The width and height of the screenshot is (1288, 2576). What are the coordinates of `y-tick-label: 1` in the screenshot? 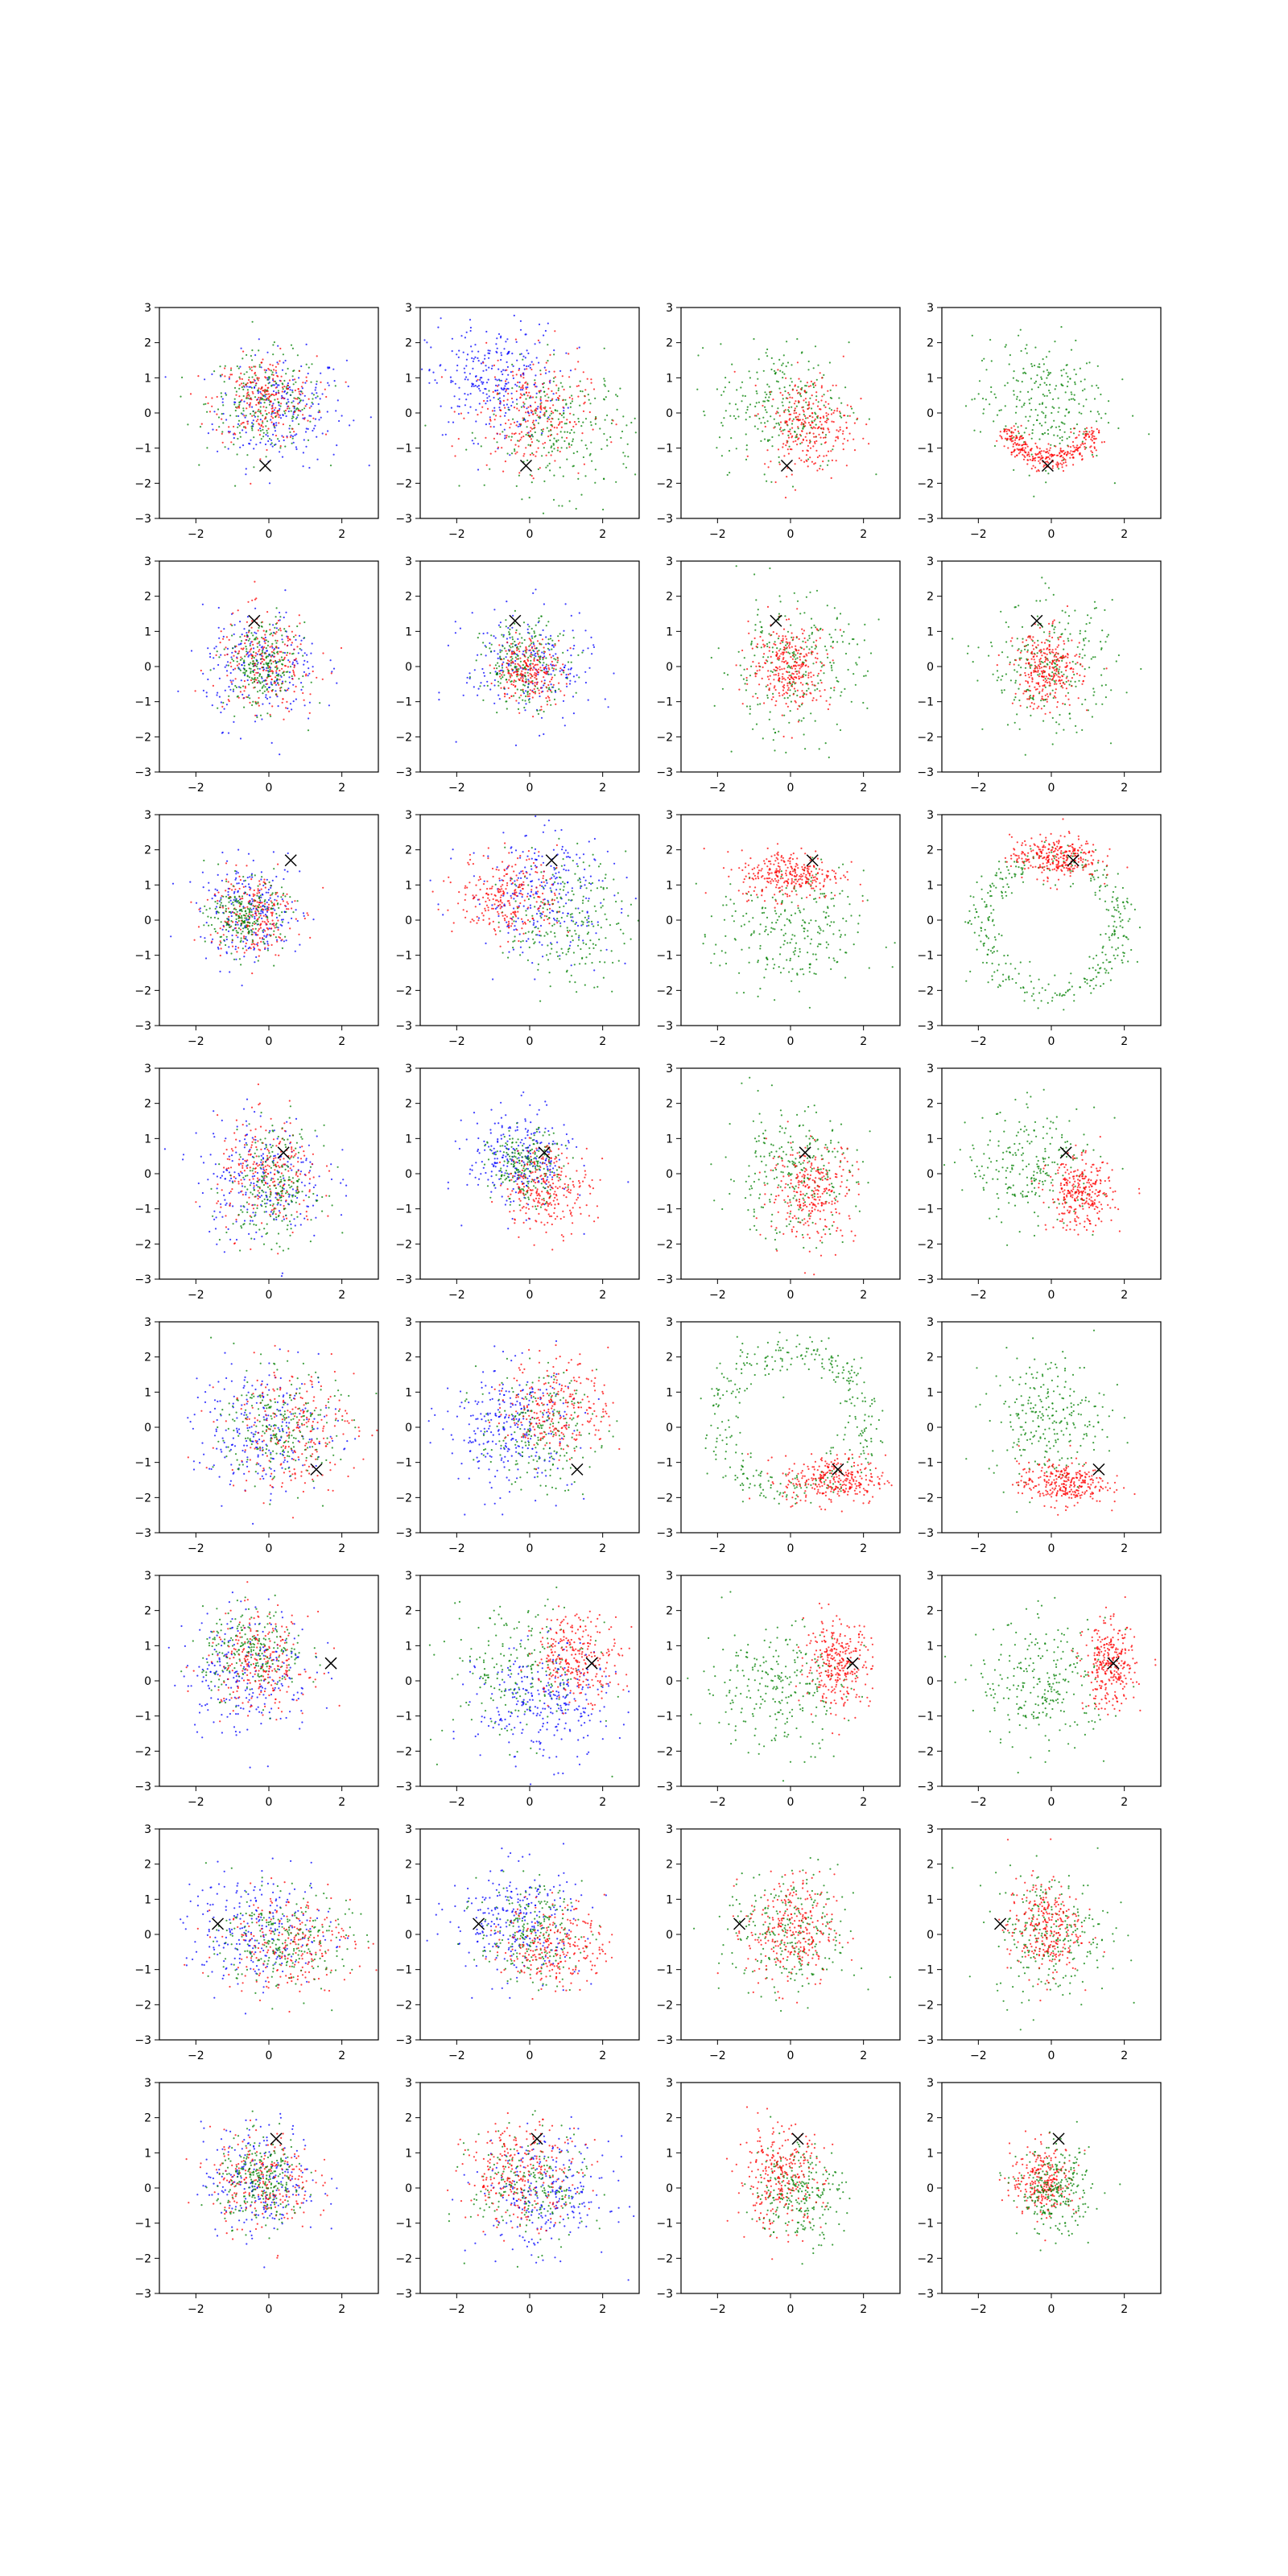 It's located at (408, 631).